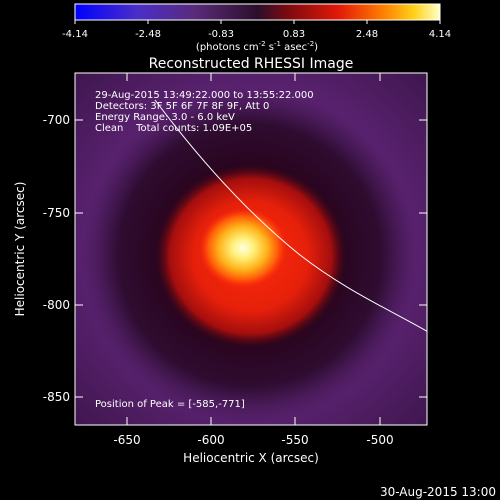 The width and height of the screenshot is (500, 500). What do you see at coordinates (148, 34) in the screenshot?
I see `colorbar-tick-label: -2.48` at bounding box center [148, 34].